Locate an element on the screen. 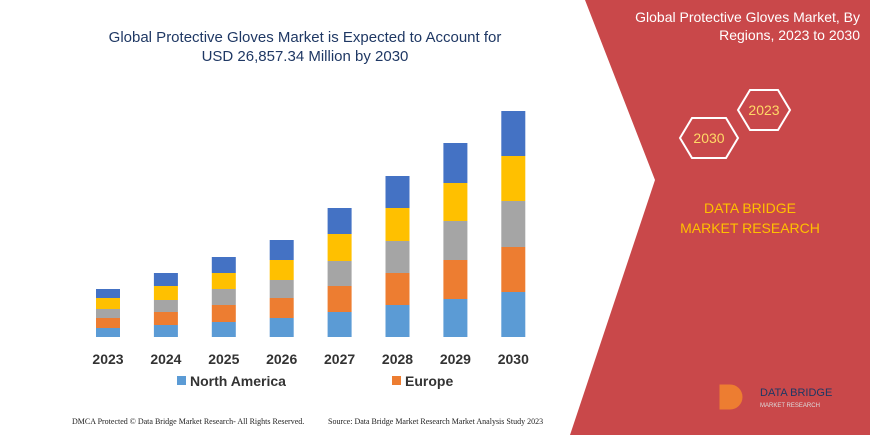 The height and width of the screenshot is (435, 870). logo-tagline: MARKET RESEARCH is located at coordinates (790, 406).